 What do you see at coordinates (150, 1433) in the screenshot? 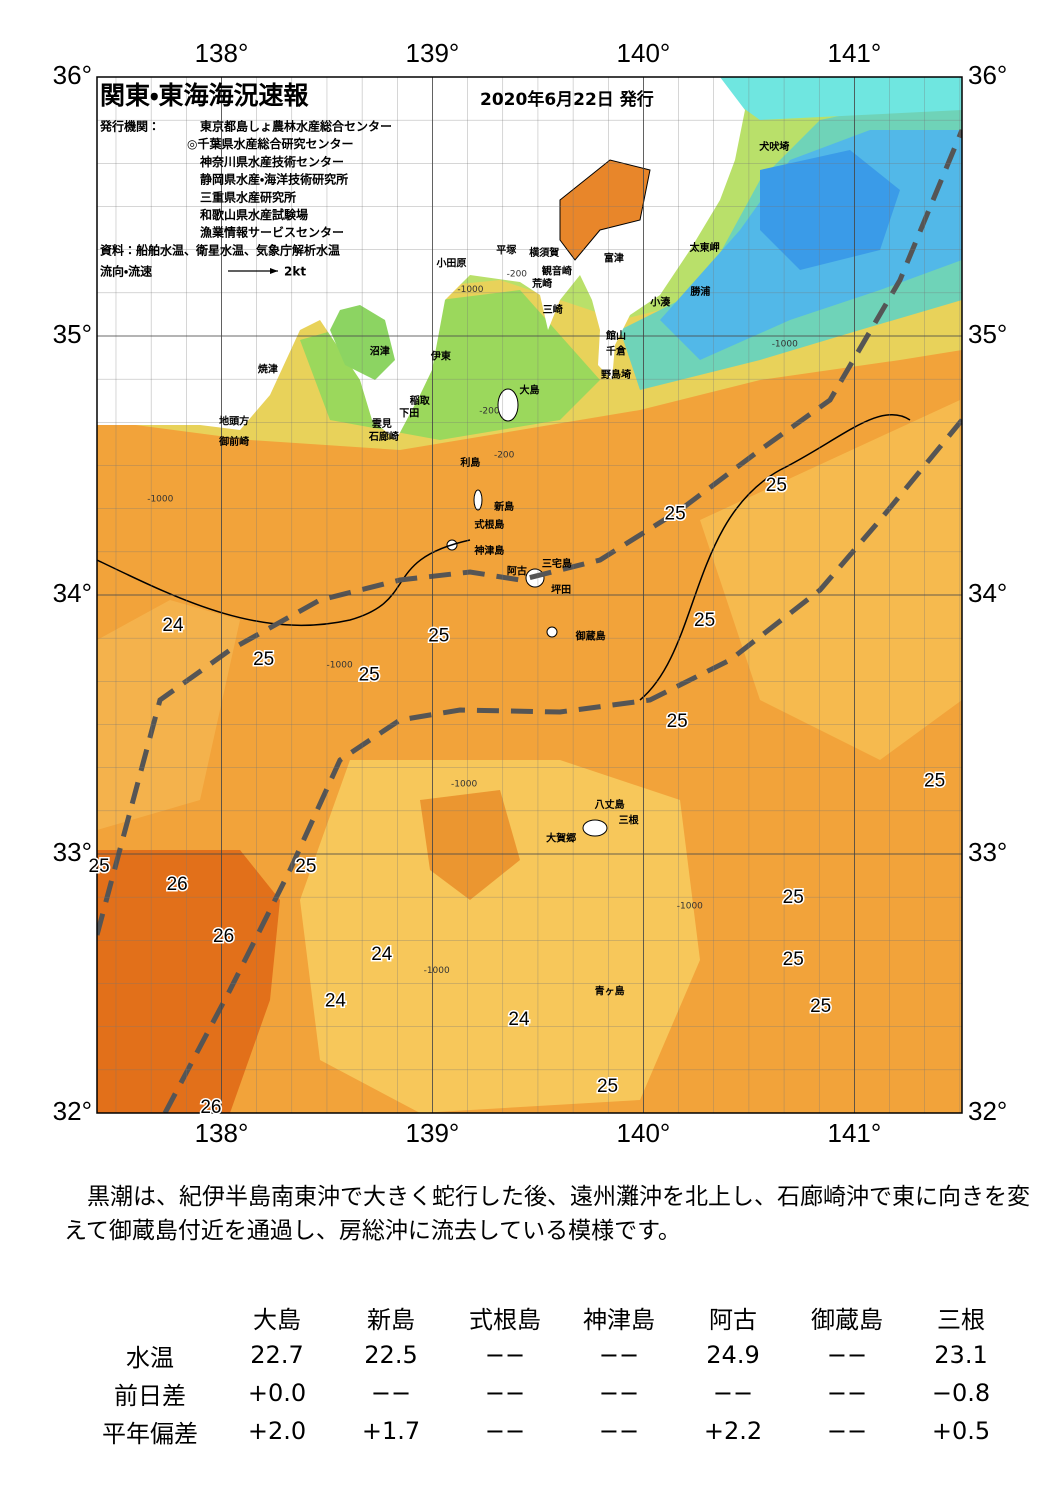
I see `row-header: 平年偏差` at bounding box center [150, 1433].